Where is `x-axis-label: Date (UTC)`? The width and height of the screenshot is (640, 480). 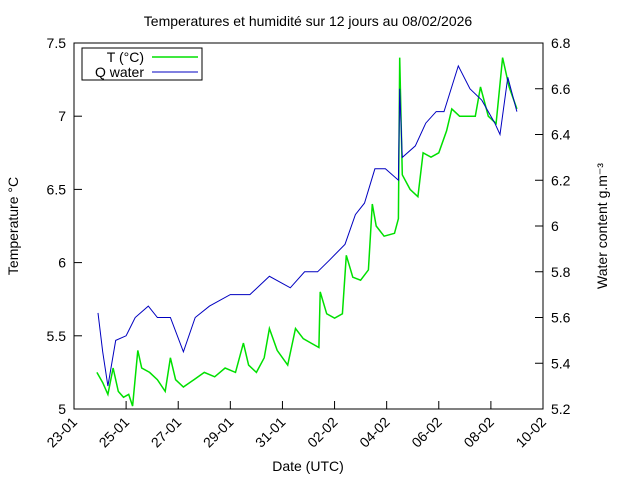
x-axis-label: Date (UTC) is located at coordinates (308, 466).